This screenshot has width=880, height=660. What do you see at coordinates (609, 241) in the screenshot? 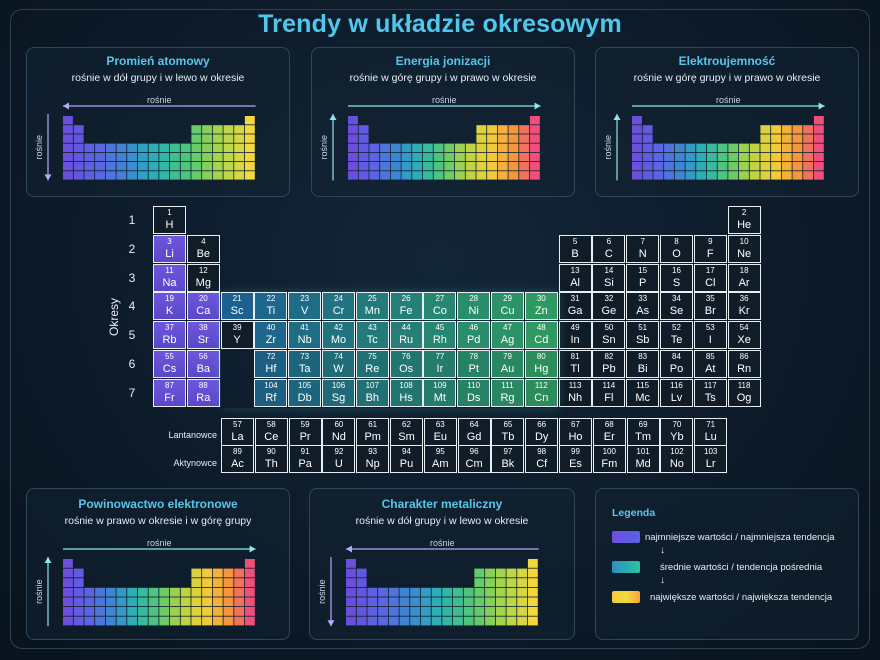
I see `element-number: 6` at bounding box center [609, 241].